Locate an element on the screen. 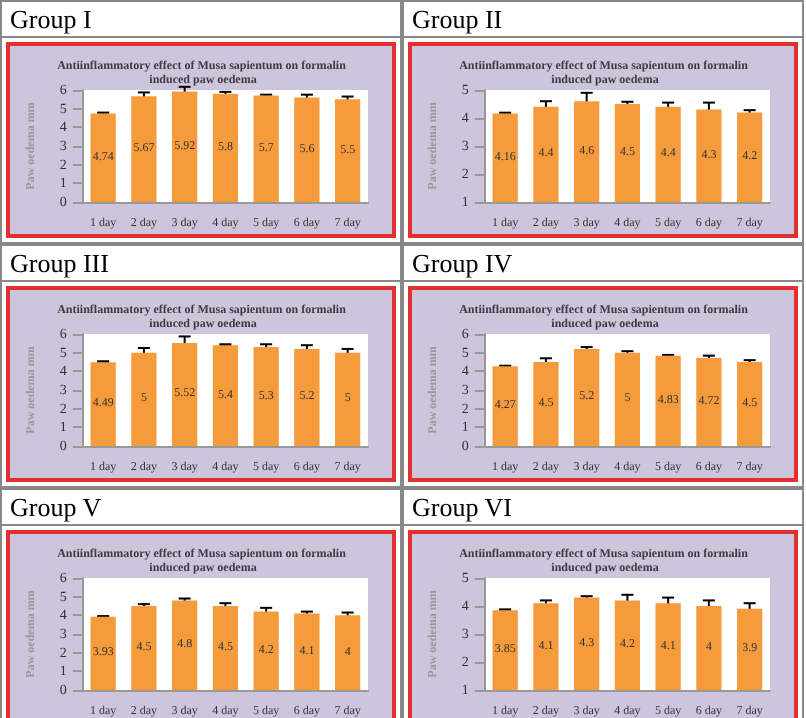 The width and height of the screenshot is (806, 718). chart-title: Group I is located at coordinates (201, 20).